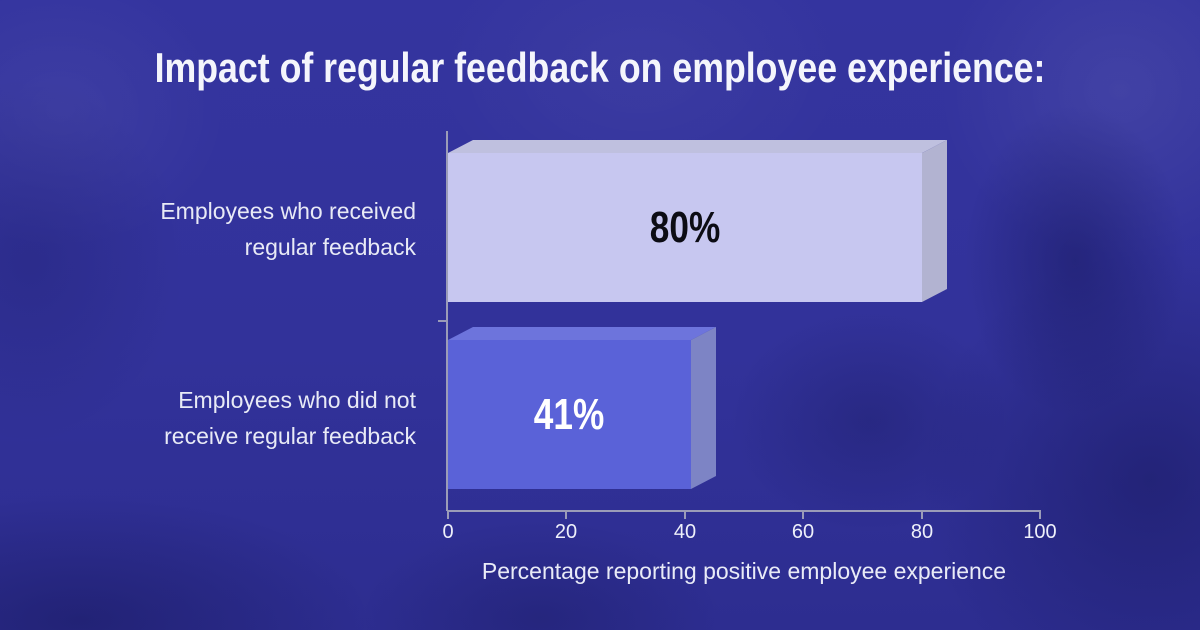  I want to click on category-label-received: Employees who received regular feedback, so click(238, 229).